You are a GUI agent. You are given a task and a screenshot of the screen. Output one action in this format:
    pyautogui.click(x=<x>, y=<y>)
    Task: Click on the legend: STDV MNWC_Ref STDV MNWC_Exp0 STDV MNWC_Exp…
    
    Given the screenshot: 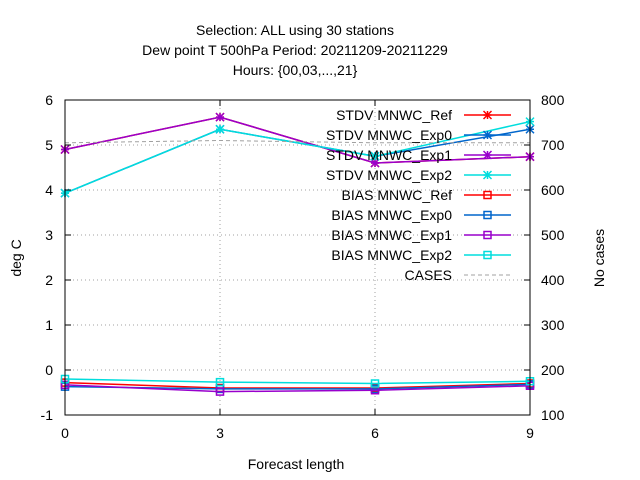 What is the action you would take?
    pyautogui.click(x=418, y=195)
    